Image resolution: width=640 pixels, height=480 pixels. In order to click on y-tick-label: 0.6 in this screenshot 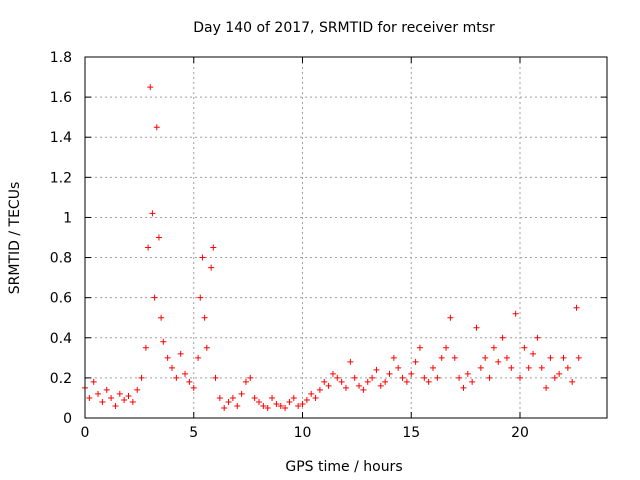, I will do `click(61, 299)`.